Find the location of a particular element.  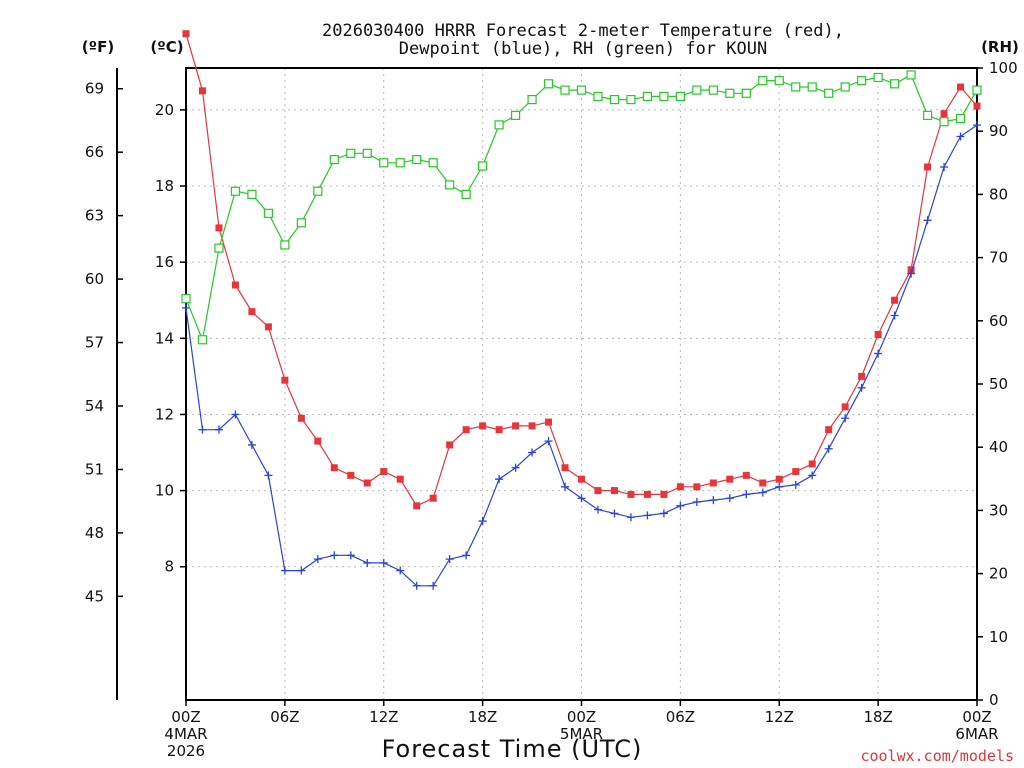

celsius-tick-label: 16 is located at coordinates (164, 262).